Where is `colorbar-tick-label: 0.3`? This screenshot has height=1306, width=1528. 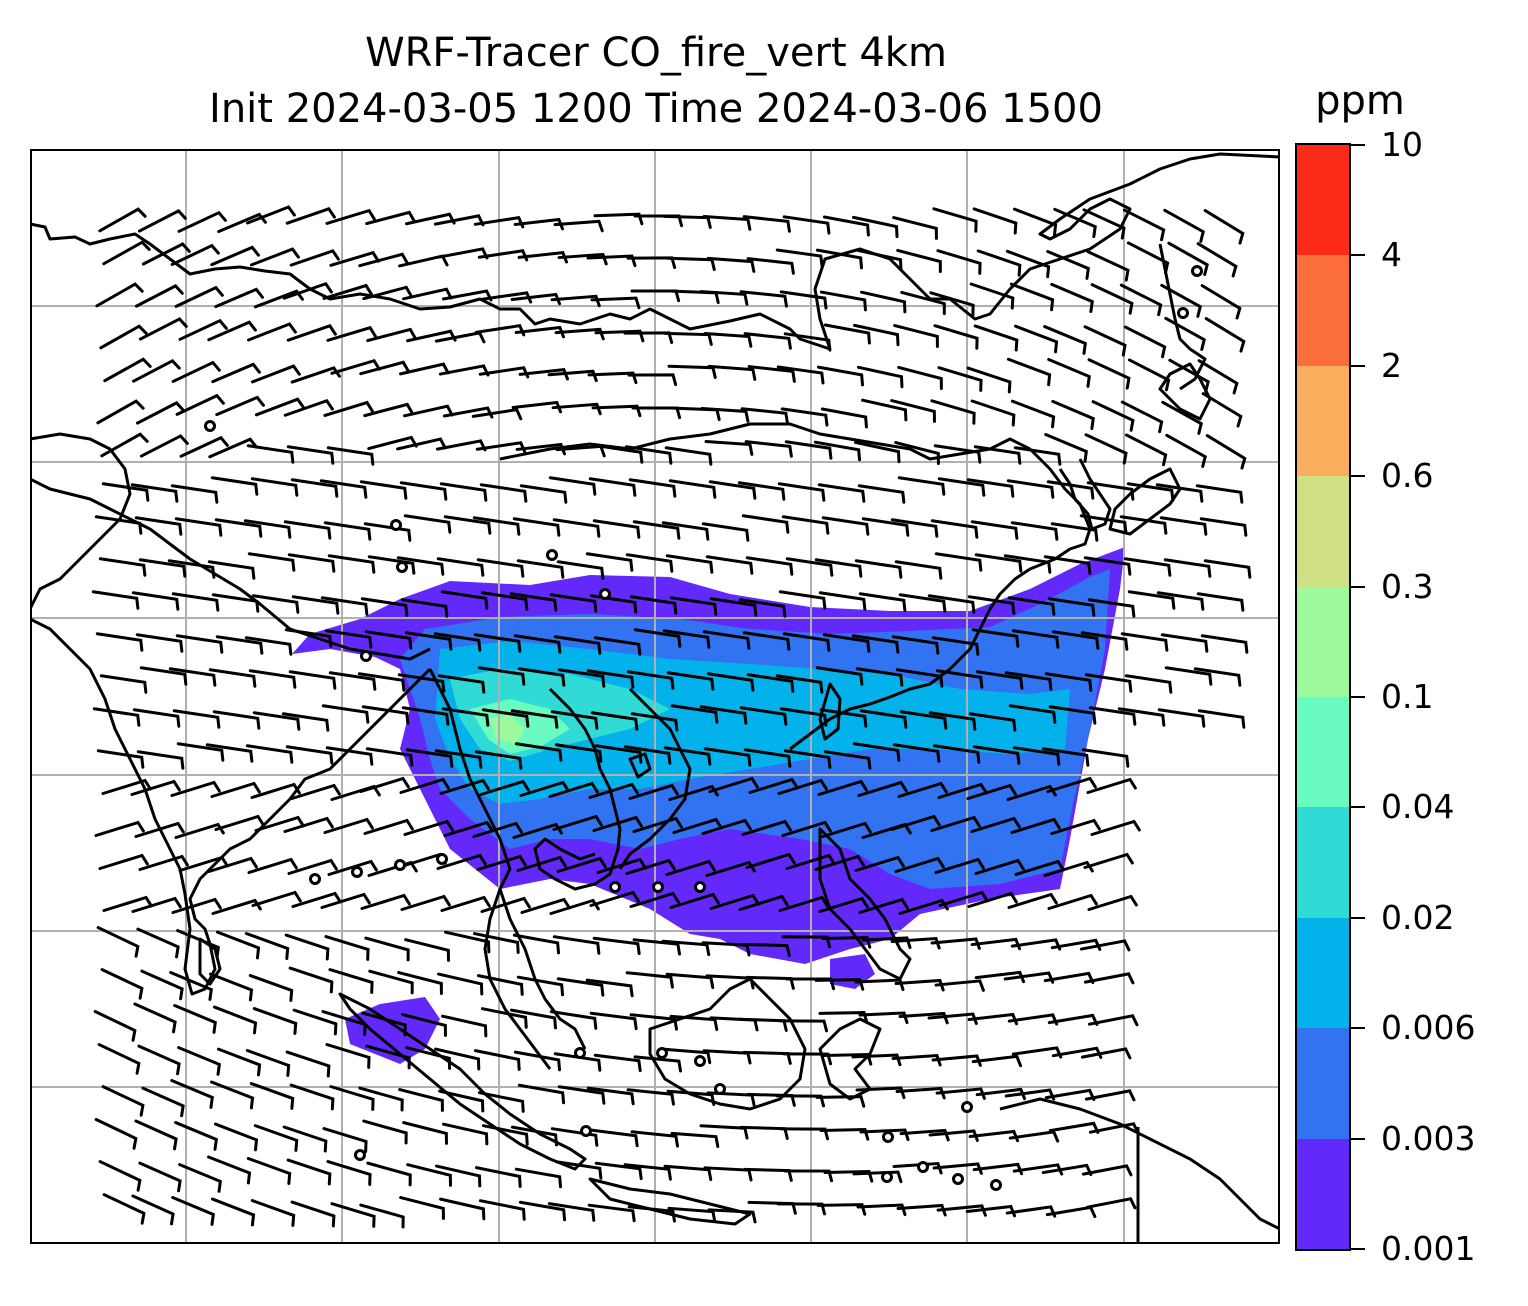
colorbar-tick-label: 0.3 is located at coordinates (1407, 586).